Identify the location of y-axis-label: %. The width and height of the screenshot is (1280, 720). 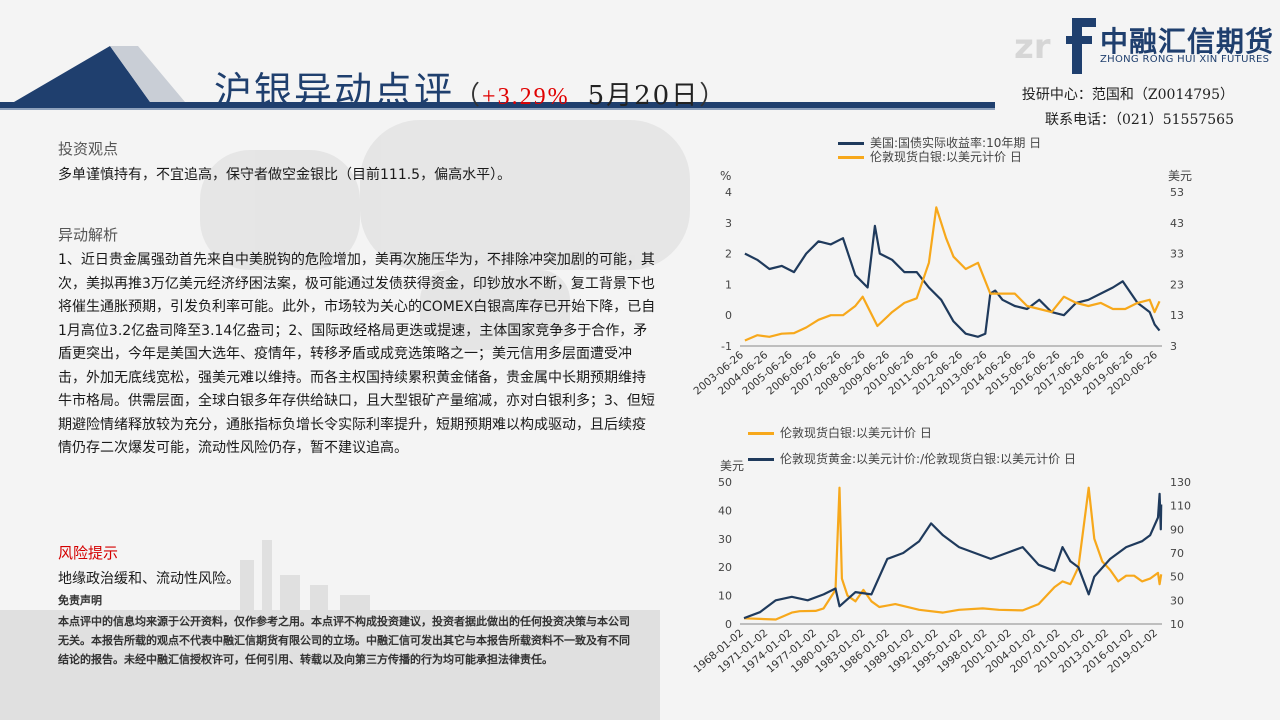
(725, 176).